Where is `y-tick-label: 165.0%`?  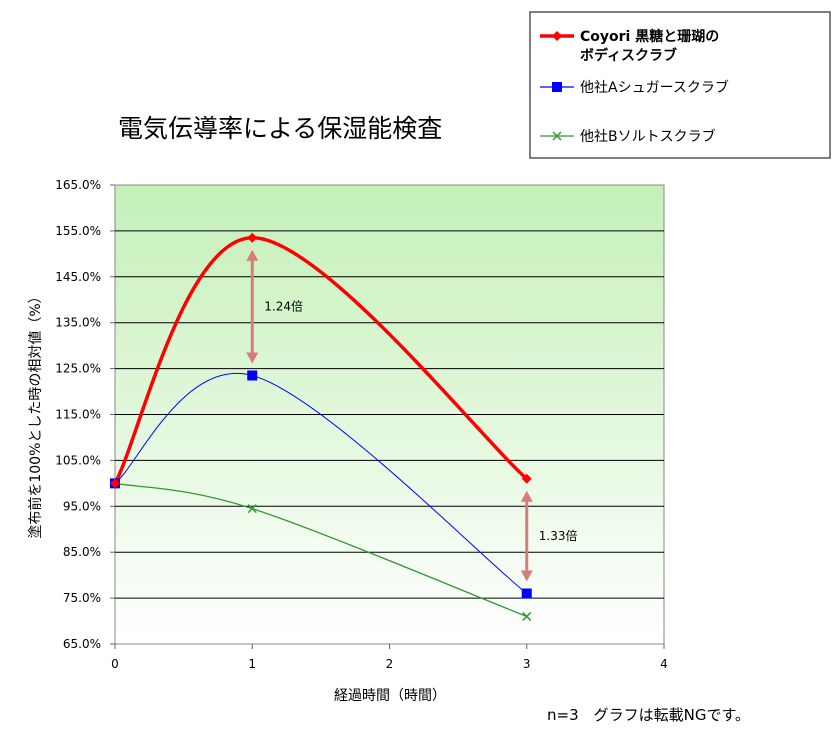 y-tick-label: 165.0% is located at coordinates (78, 185).